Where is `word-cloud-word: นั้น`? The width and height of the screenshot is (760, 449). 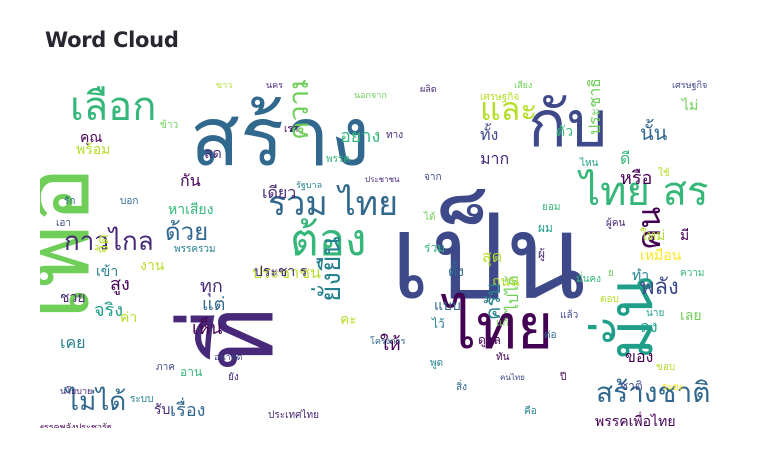
word-cloud-word: นั้น is located at coordinates (654, 132).